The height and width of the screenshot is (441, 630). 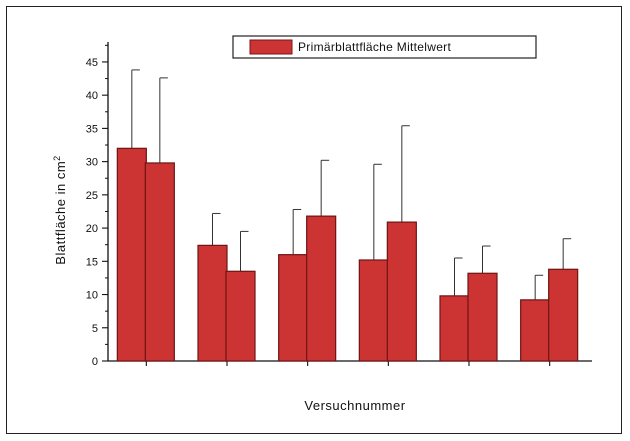 I want to click on y-tick-label: 5, so click(x=95, y=329).